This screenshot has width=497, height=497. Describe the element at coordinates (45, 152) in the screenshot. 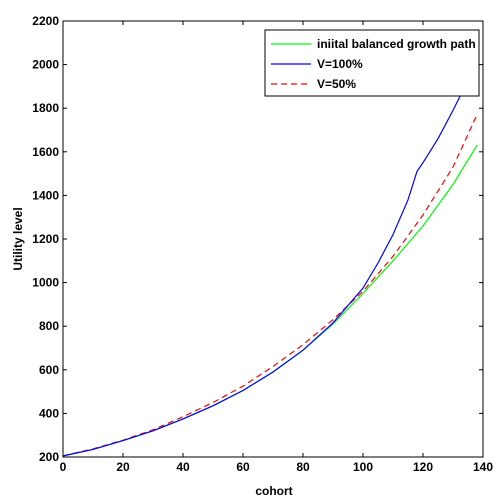

I see `y-tick-label: 1600` at that location.